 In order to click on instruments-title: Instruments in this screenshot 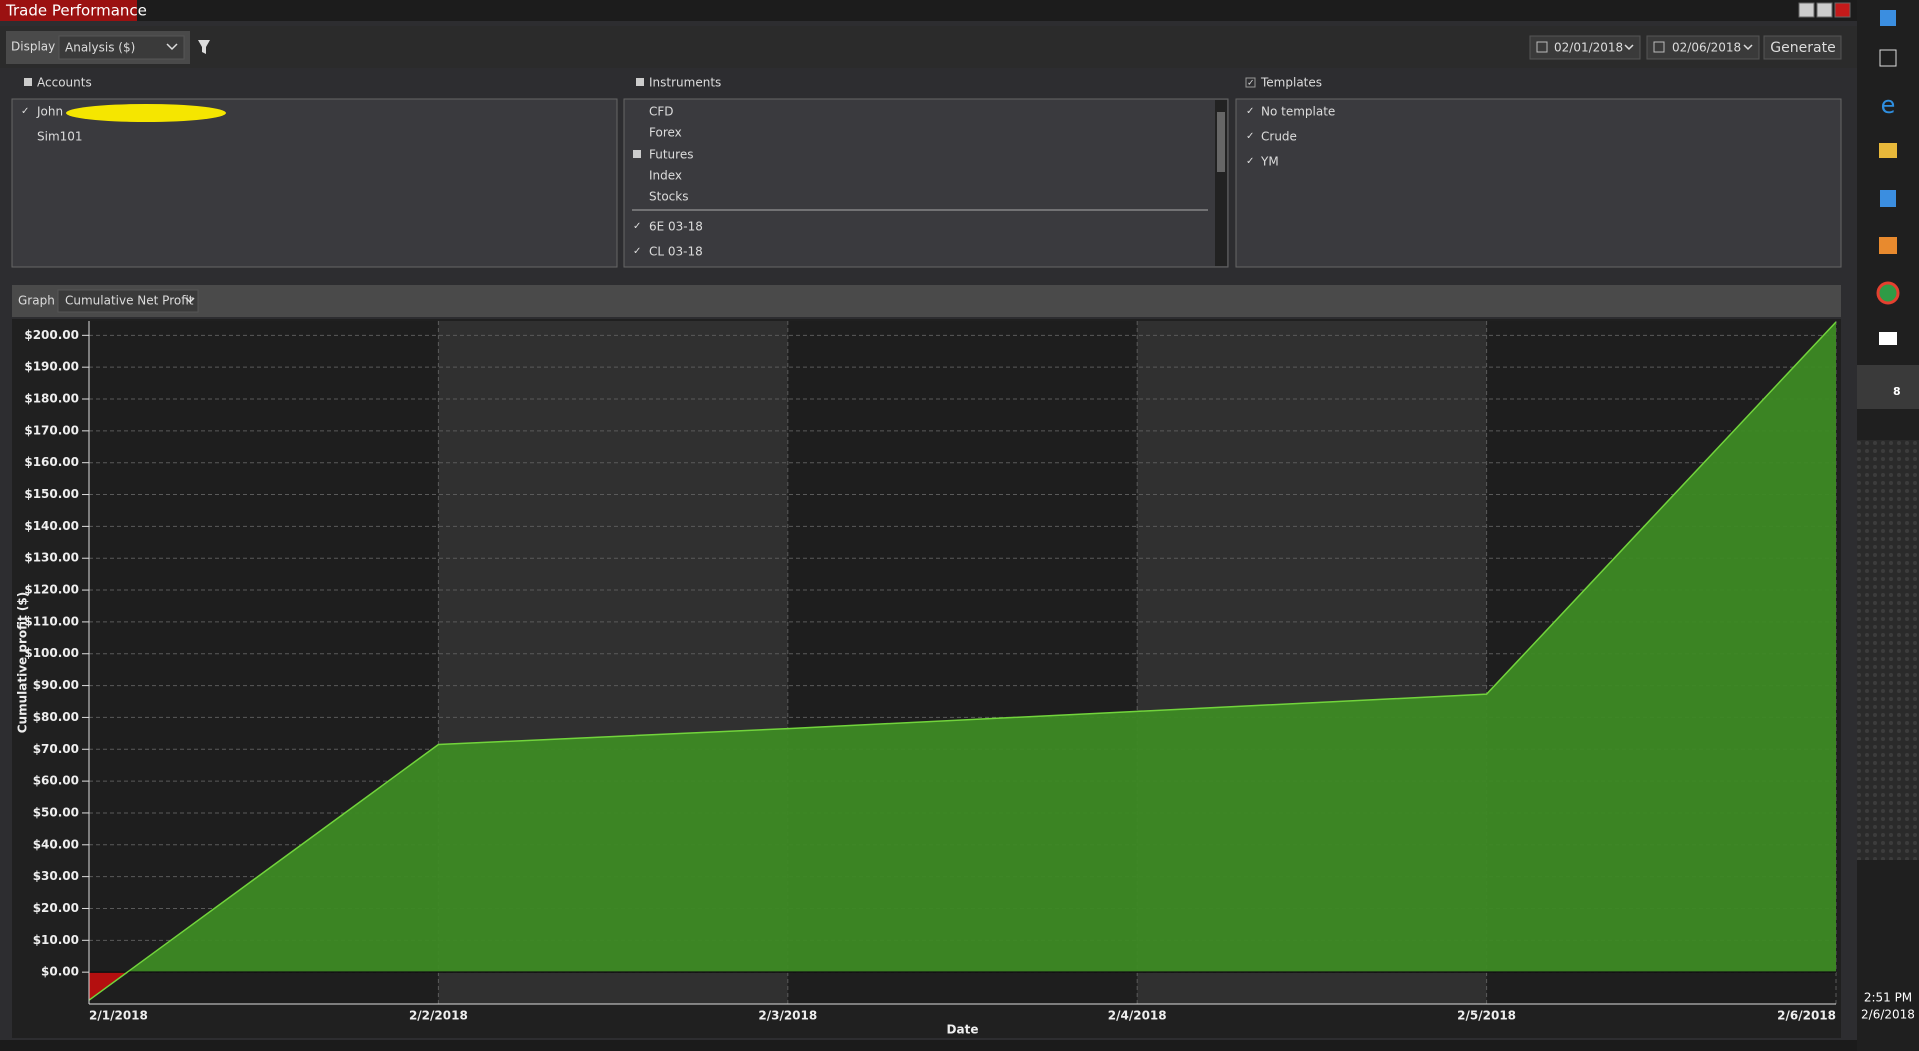, I will do `click(685, 83)`.